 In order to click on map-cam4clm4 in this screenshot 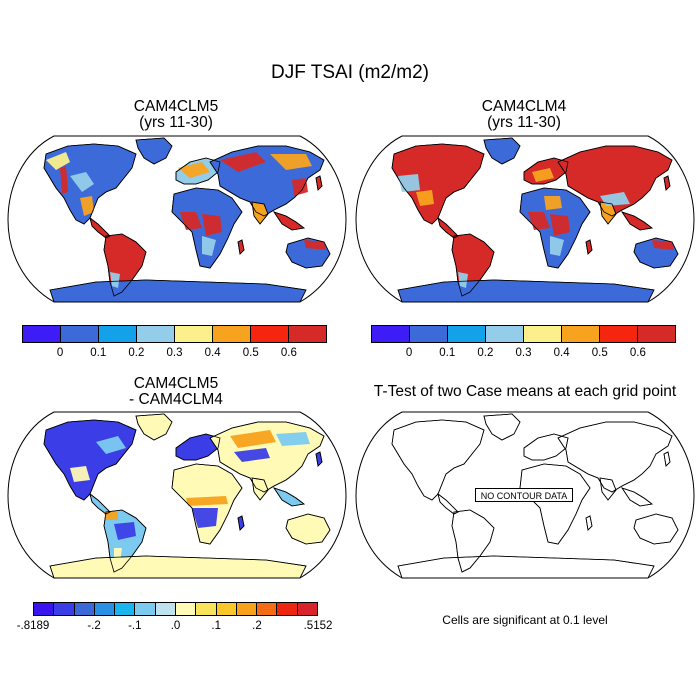, I will do `click(525, 219)`.